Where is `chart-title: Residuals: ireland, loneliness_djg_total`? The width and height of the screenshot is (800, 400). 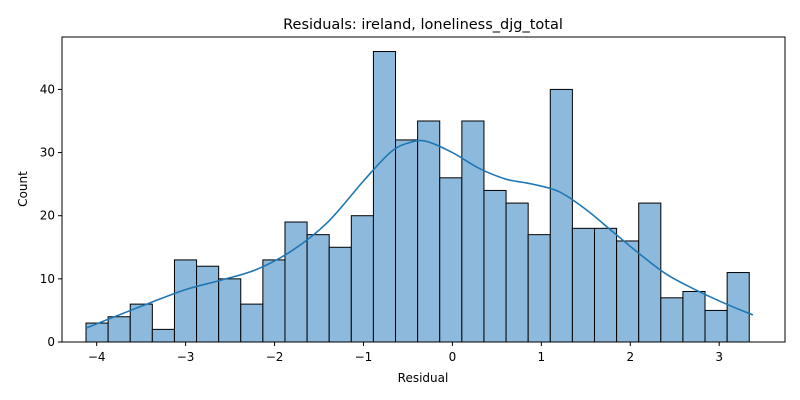 chart-title: Residuals: ireland, loneliness_djg_total is located at coordinates (423, 25).